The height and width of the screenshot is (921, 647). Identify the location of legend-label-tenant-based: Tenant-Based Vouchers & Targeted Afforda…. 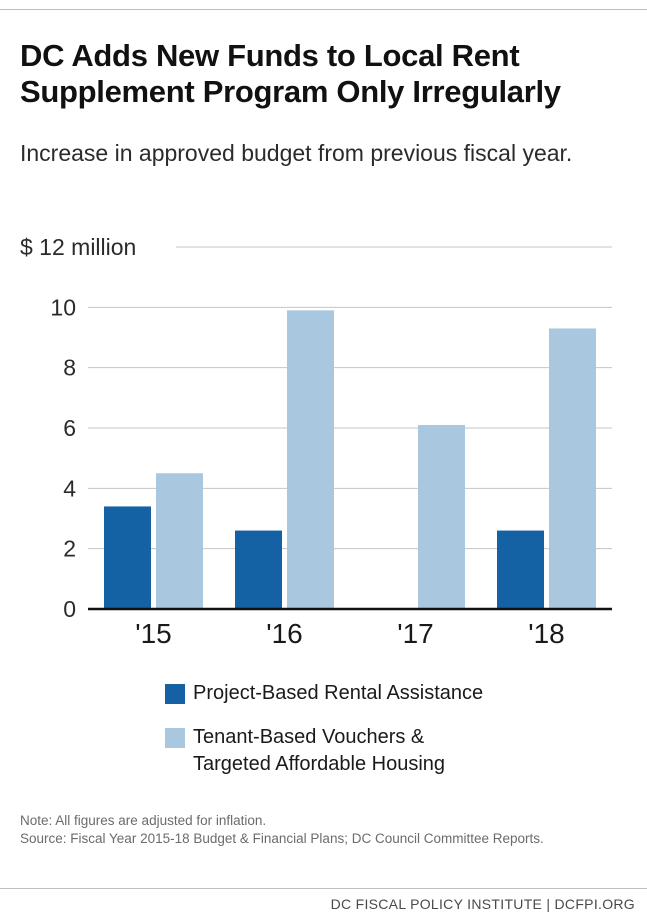
(393, 751).